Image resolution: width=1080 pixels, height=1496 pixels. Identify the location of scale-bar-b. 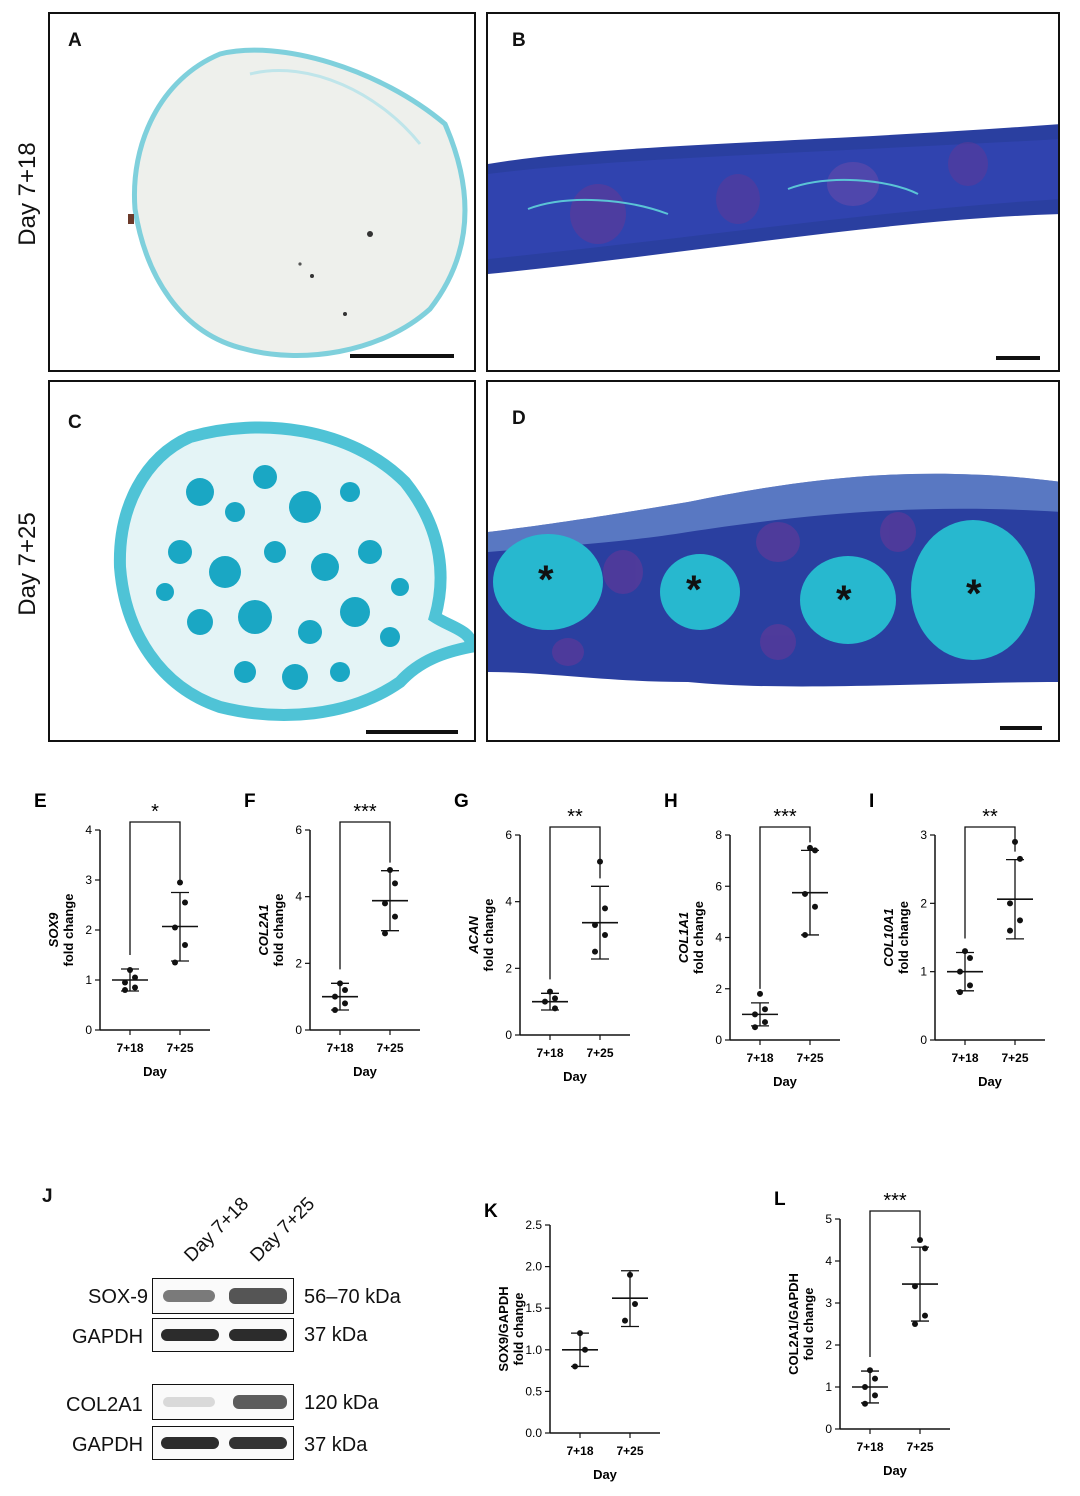
(1018, 358).